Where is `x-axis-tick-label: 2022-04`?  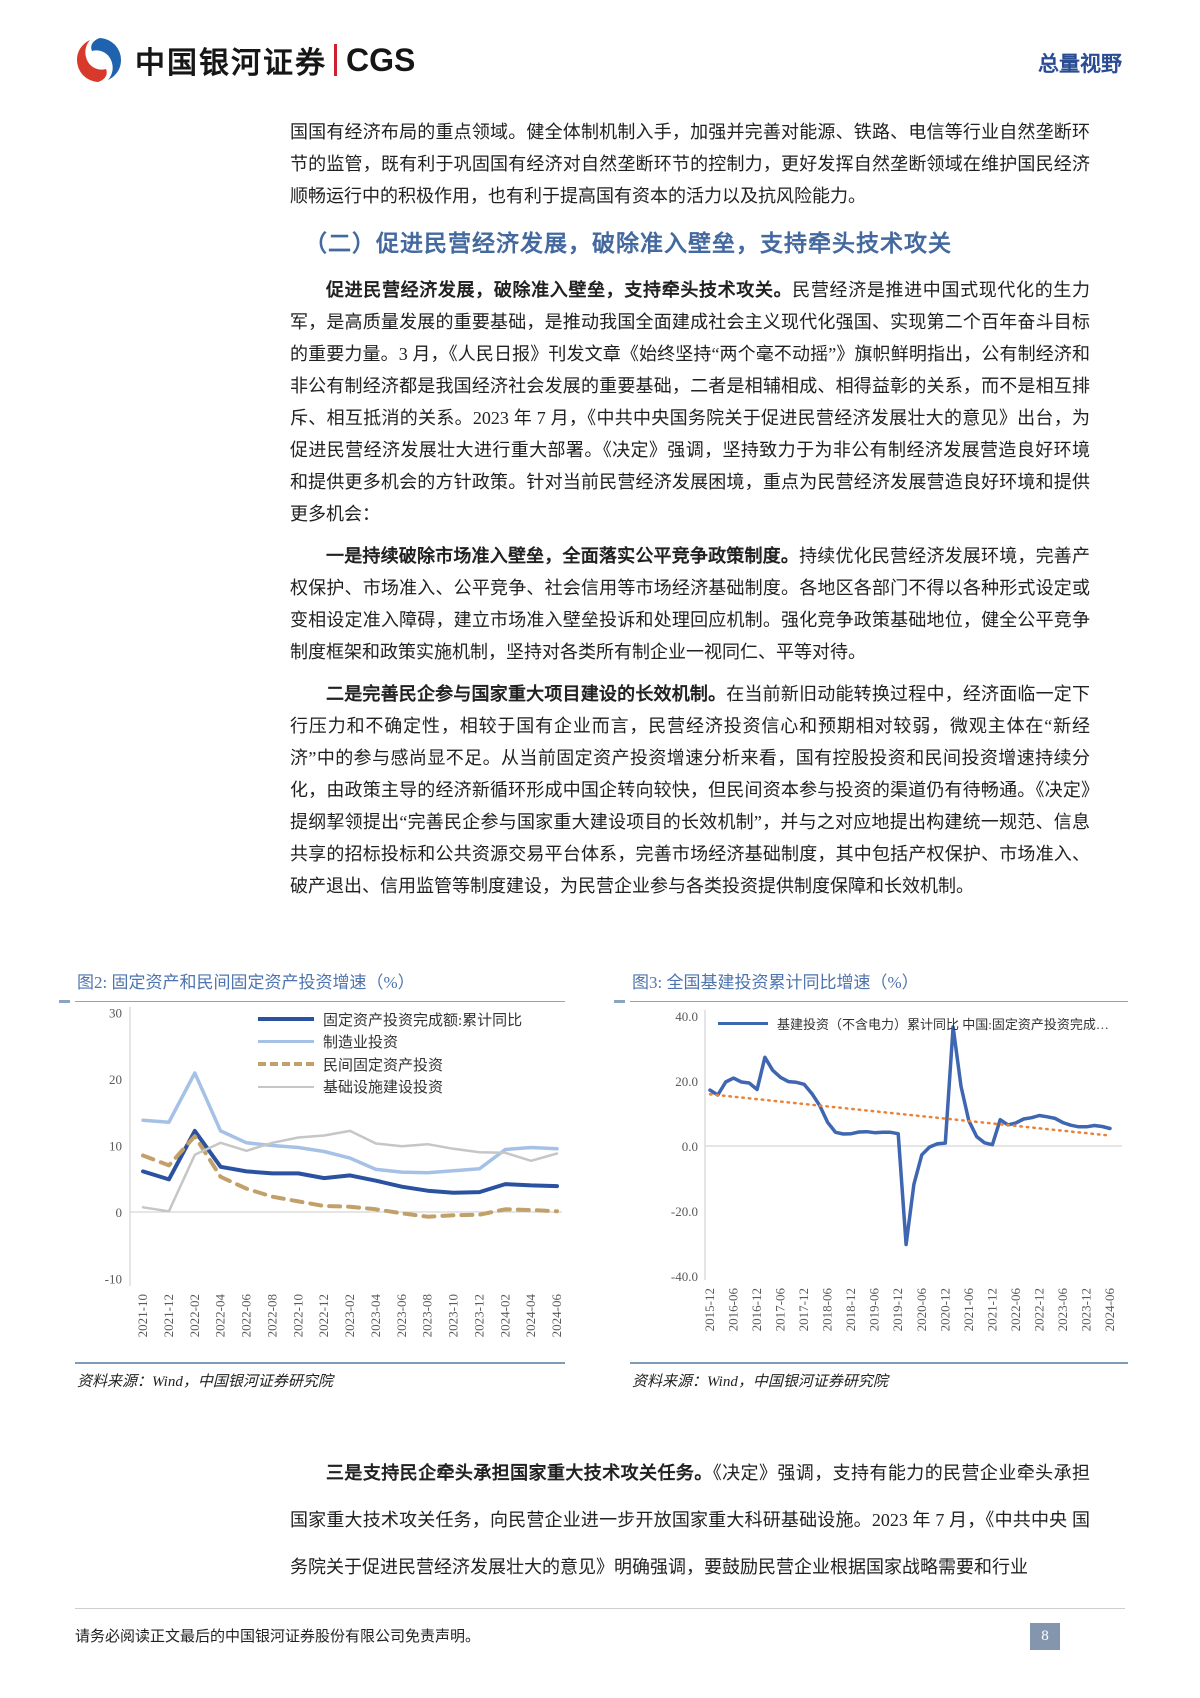 x-axis-tick-label: 2022-04 is located at coordinates (220, 1316).